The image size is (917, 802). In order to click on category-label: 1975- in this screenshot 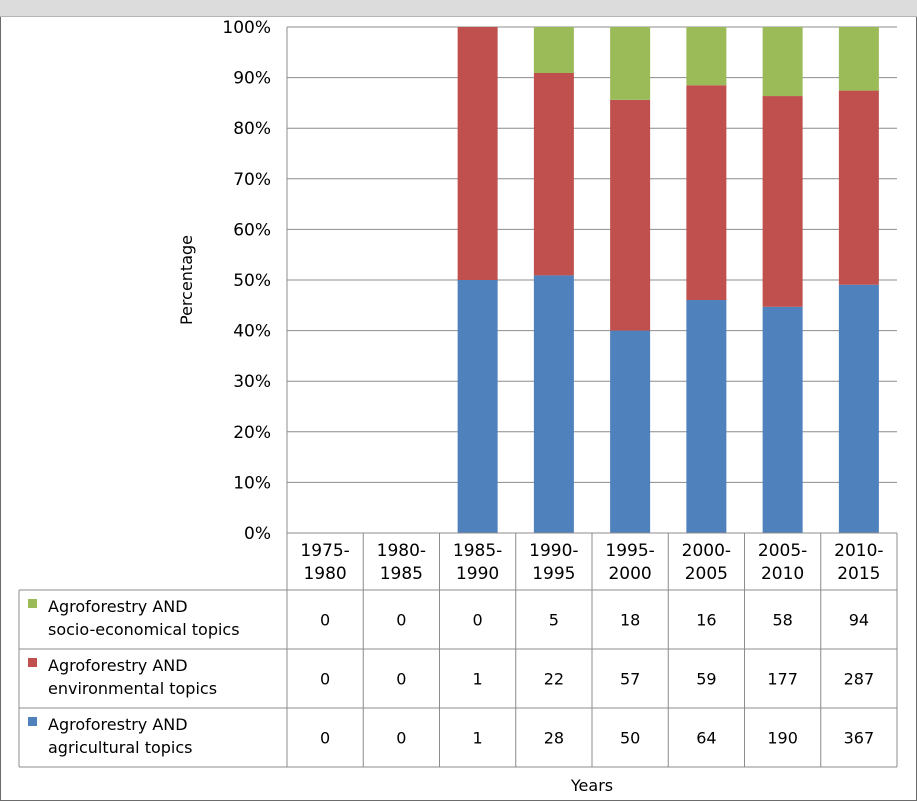, I will do `click(324, 551)`.